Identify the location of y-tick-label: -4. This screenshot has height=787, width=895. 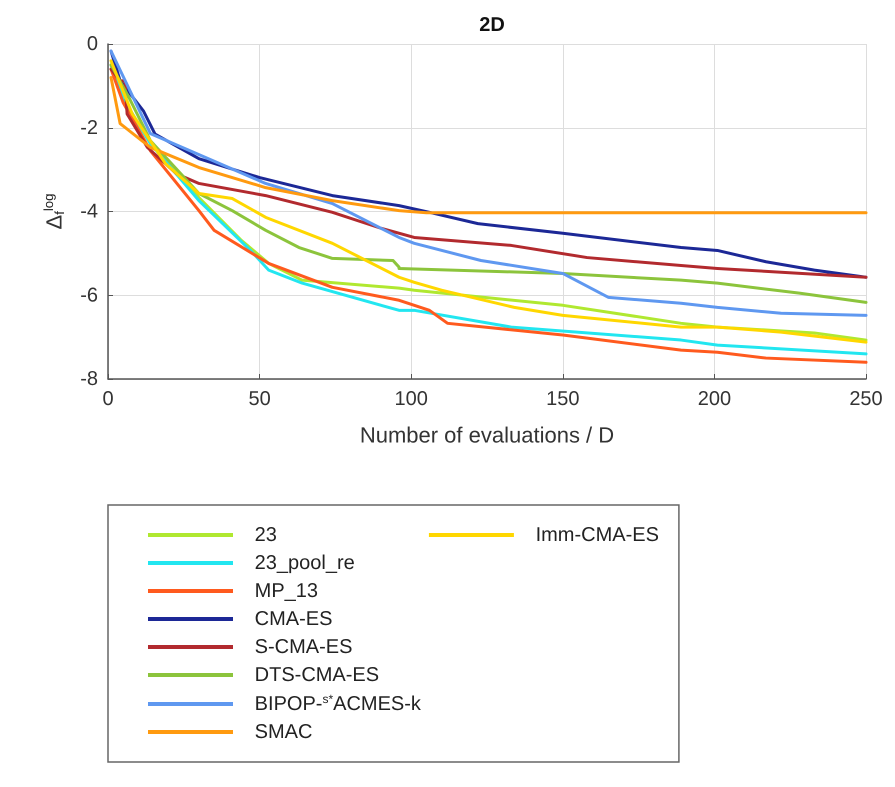
(89, 211).